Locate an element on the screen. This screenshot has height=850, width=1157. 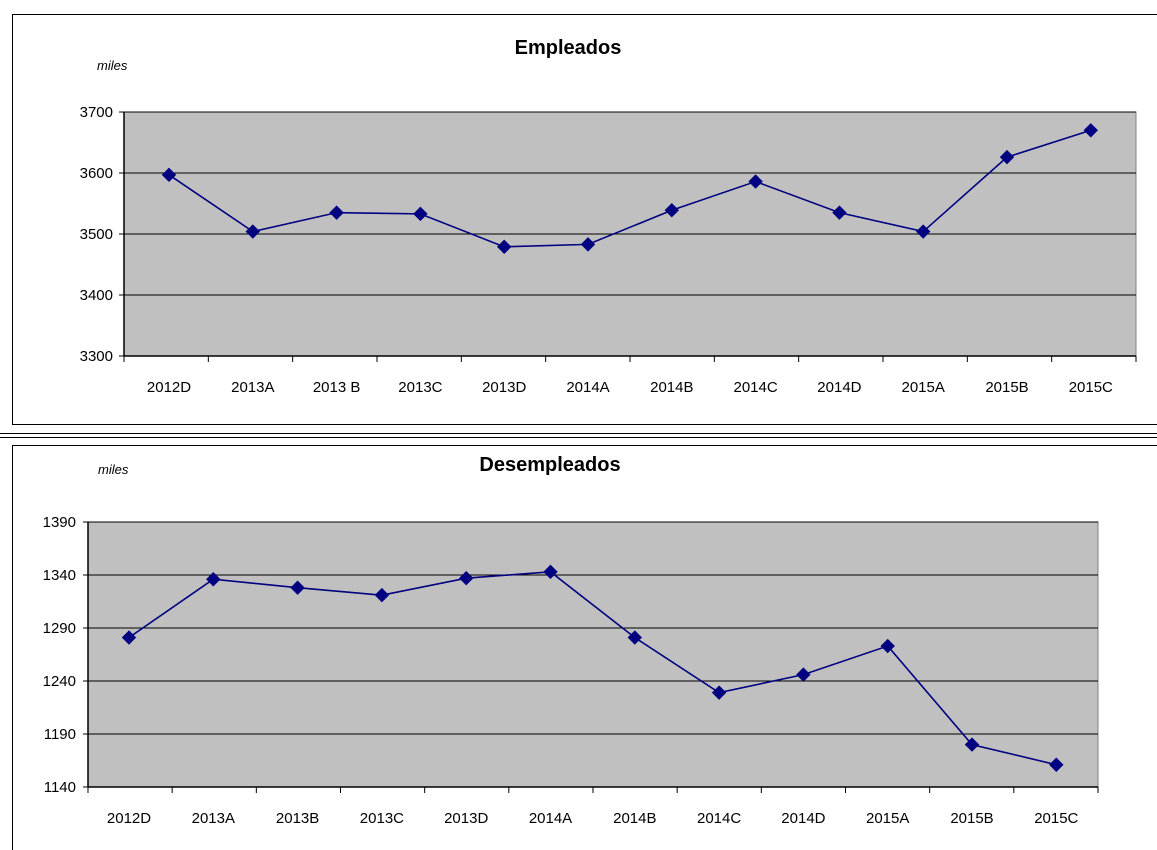
empleados-x-tick-label: 2012D is located at coordinates (169, 387).